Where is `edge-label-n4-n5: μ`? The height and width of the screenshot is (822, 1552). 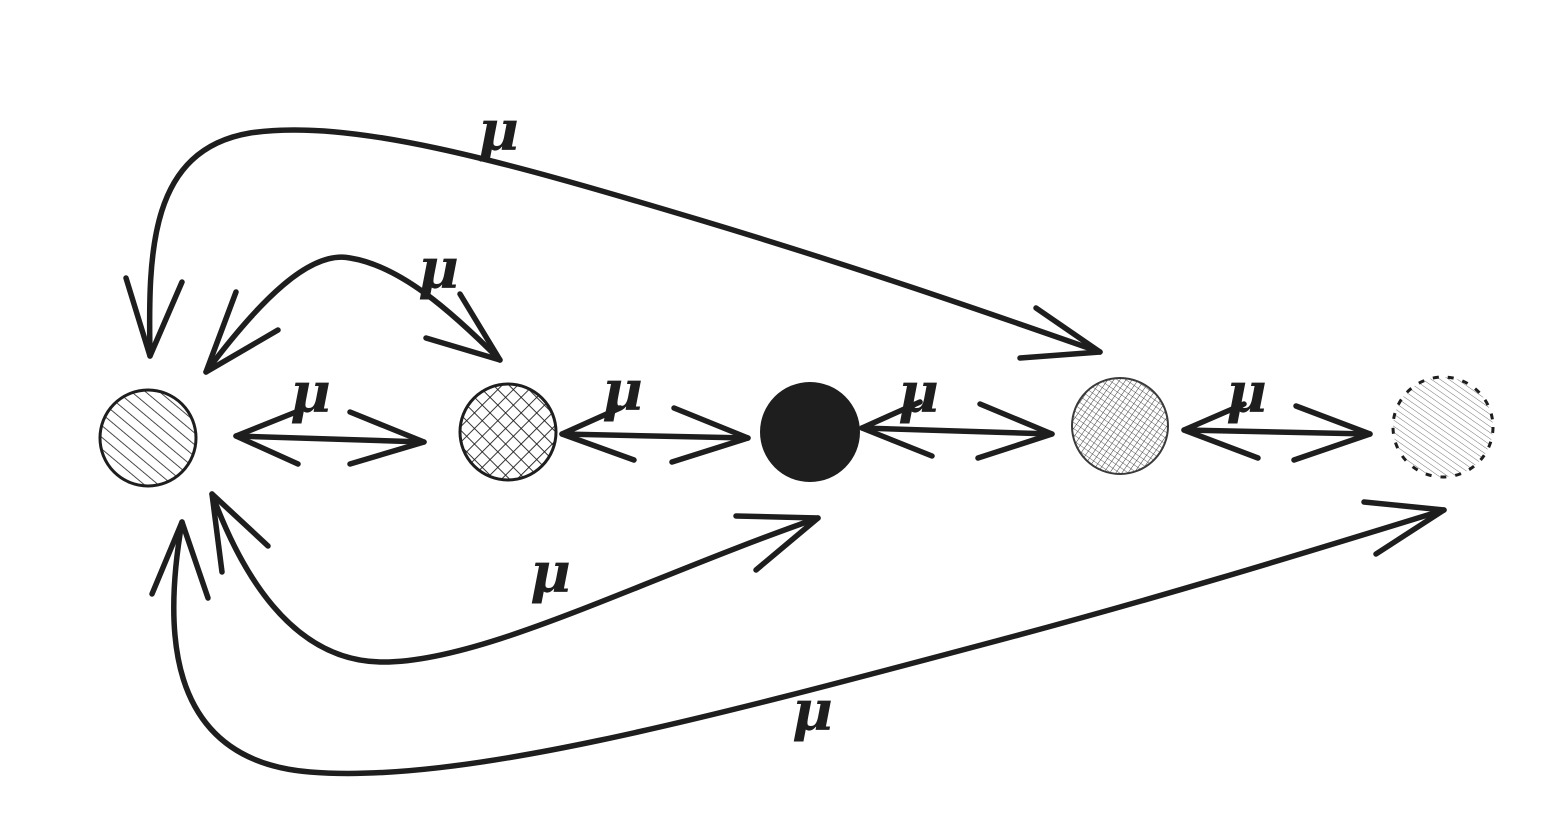
edge-label-n4-n5: μ is located at coordinates (1246, 393).